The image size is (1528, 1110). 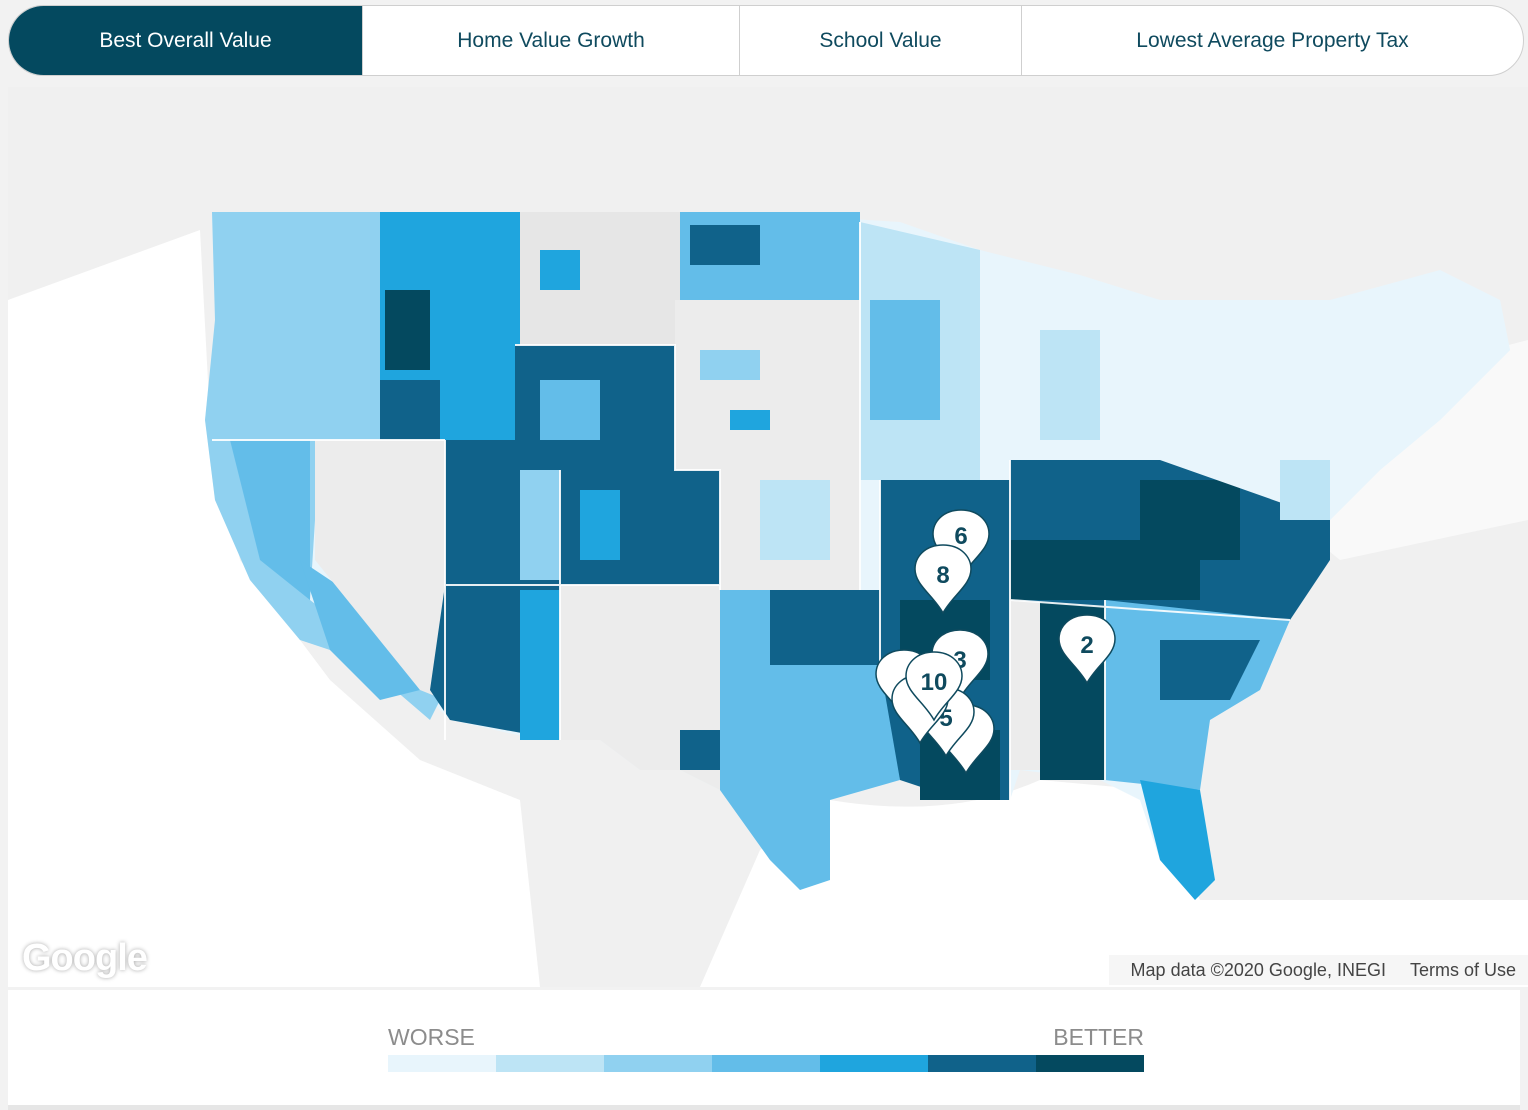 What do you see at coordinates (1258, 969) in the screenshot?
I see `map-data-credit: Map data ©2020 Google, INEGI` at bounding box center [1258, 969].